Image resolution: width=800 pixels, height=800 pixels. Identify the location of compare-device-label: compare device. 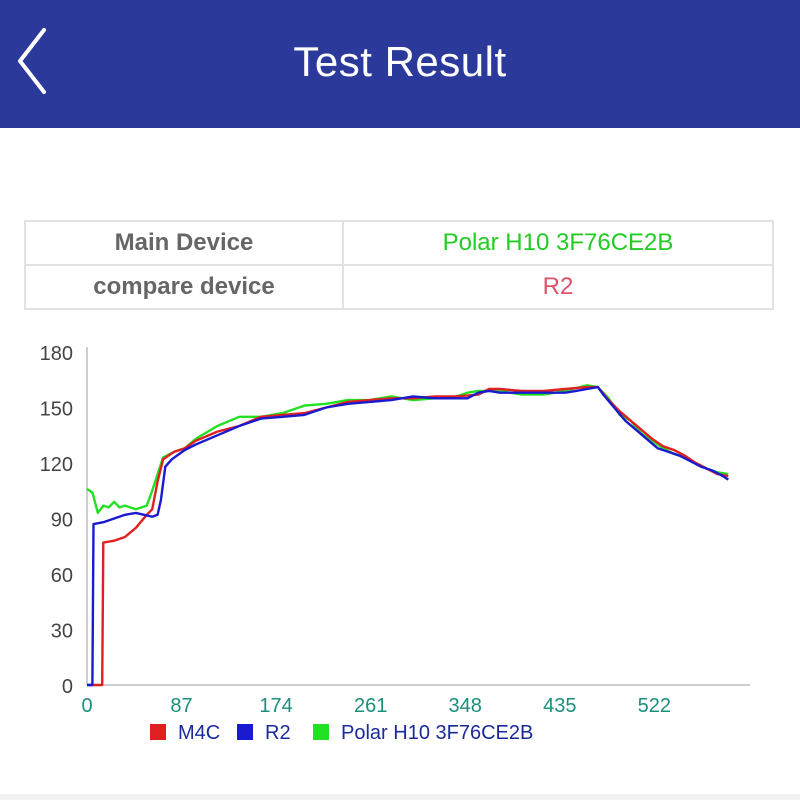
(184, 287).